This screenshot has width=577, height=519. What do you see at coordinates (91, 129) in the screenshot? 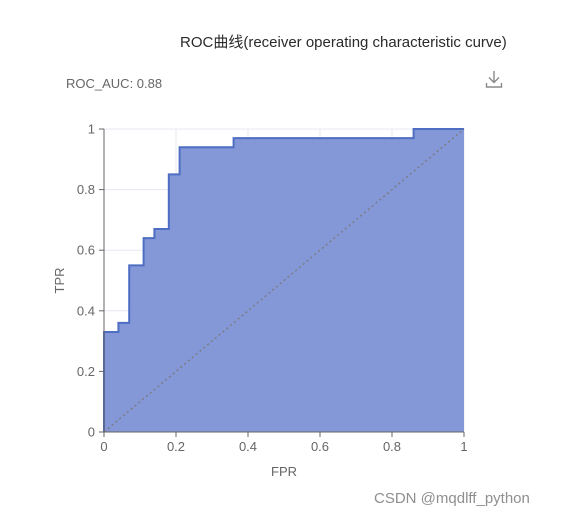
I see `y-tick-label: 1` at bounding box center [91, 129].